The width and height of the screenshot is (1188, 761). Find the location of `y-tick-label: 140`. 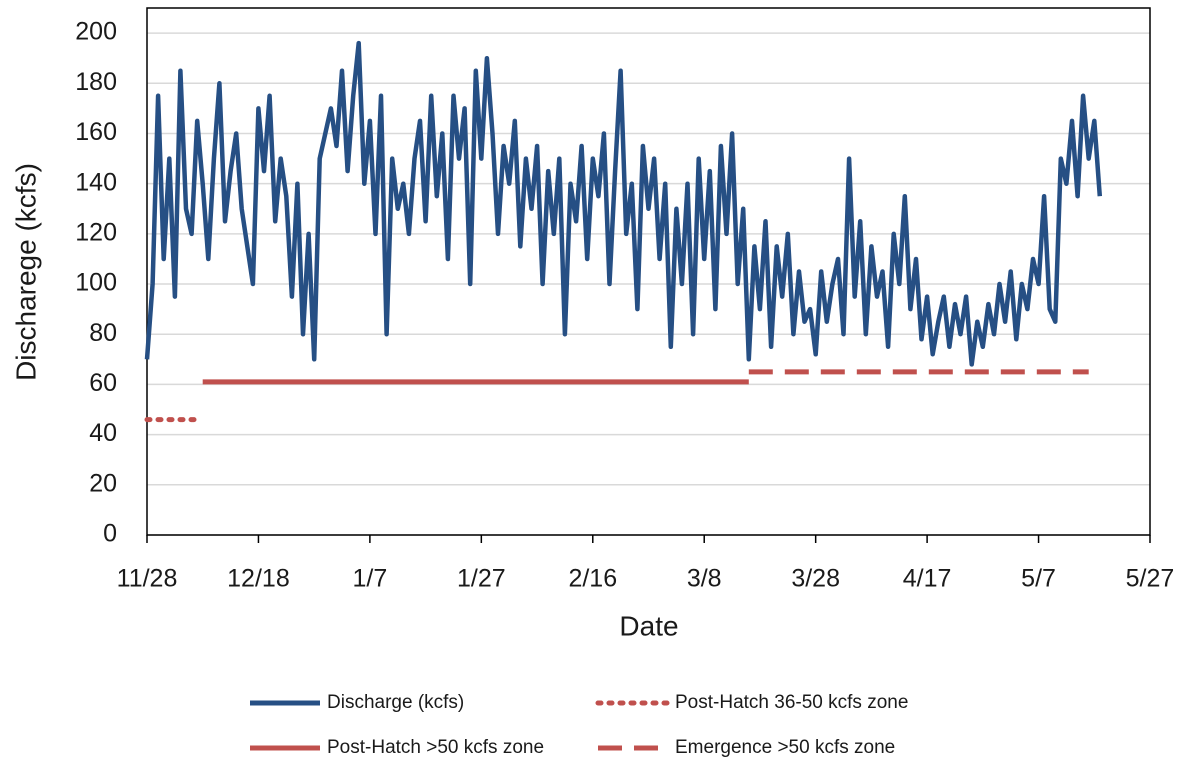

y-tick-label: 140 is located at coordinates (96, 182).